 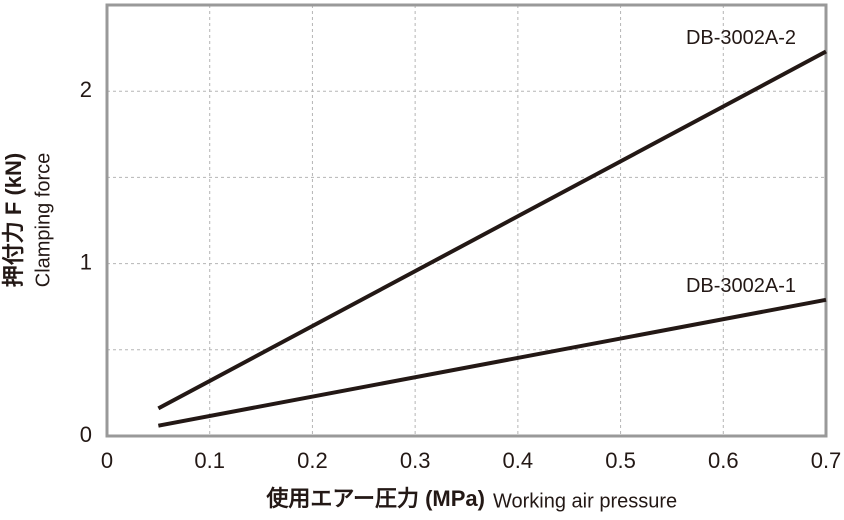 I want to click on x-tick-label: 0.3, so click(x=415, y=460).